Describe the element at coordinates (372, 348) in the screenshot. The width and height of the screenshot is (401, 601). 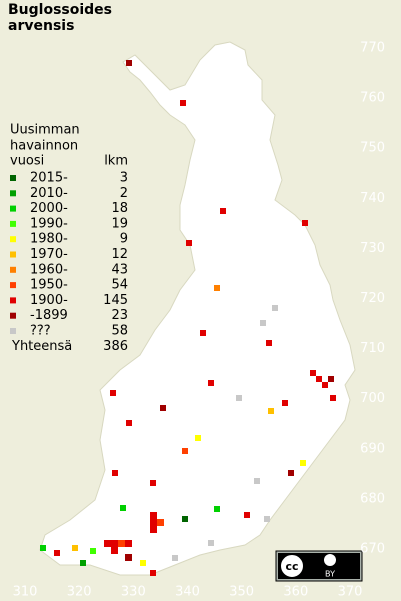
I see `grid-label: 710` at that location.